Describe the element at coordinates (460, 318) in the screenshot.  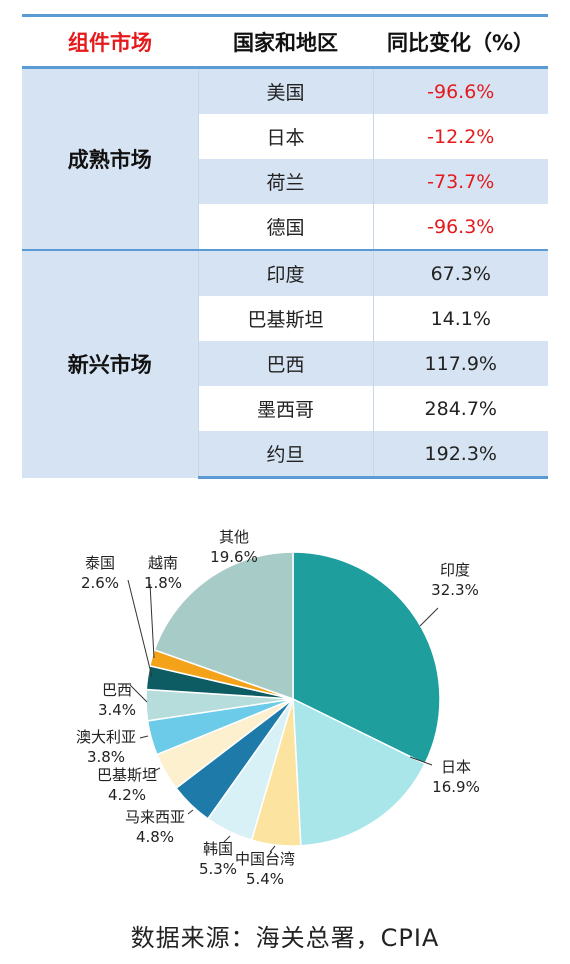
I see `change-cell: 14.1%` at that location.